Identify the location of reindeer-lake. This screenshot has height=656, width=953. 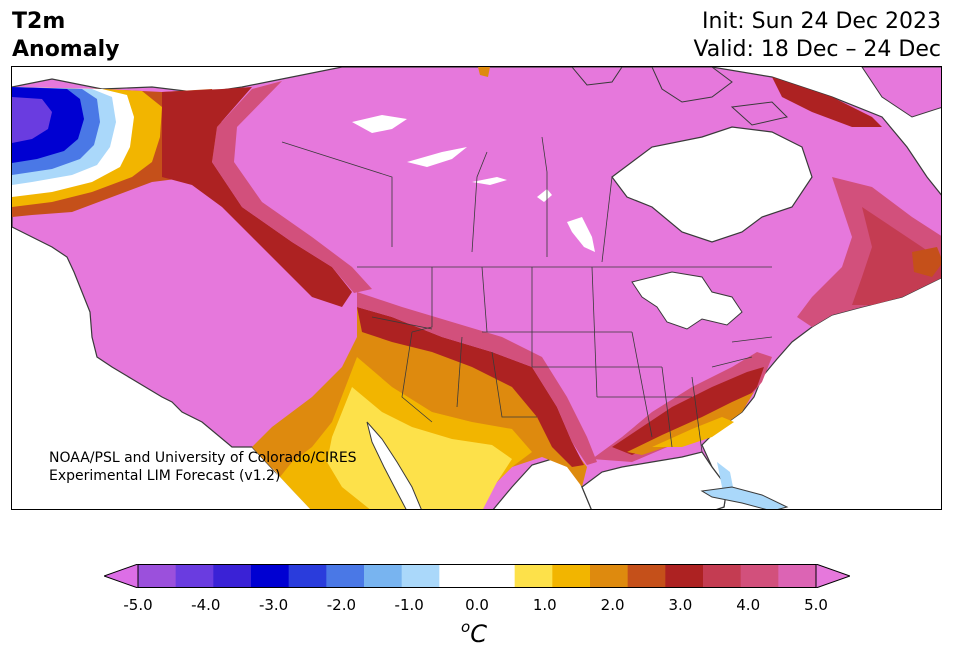
(544, 195).